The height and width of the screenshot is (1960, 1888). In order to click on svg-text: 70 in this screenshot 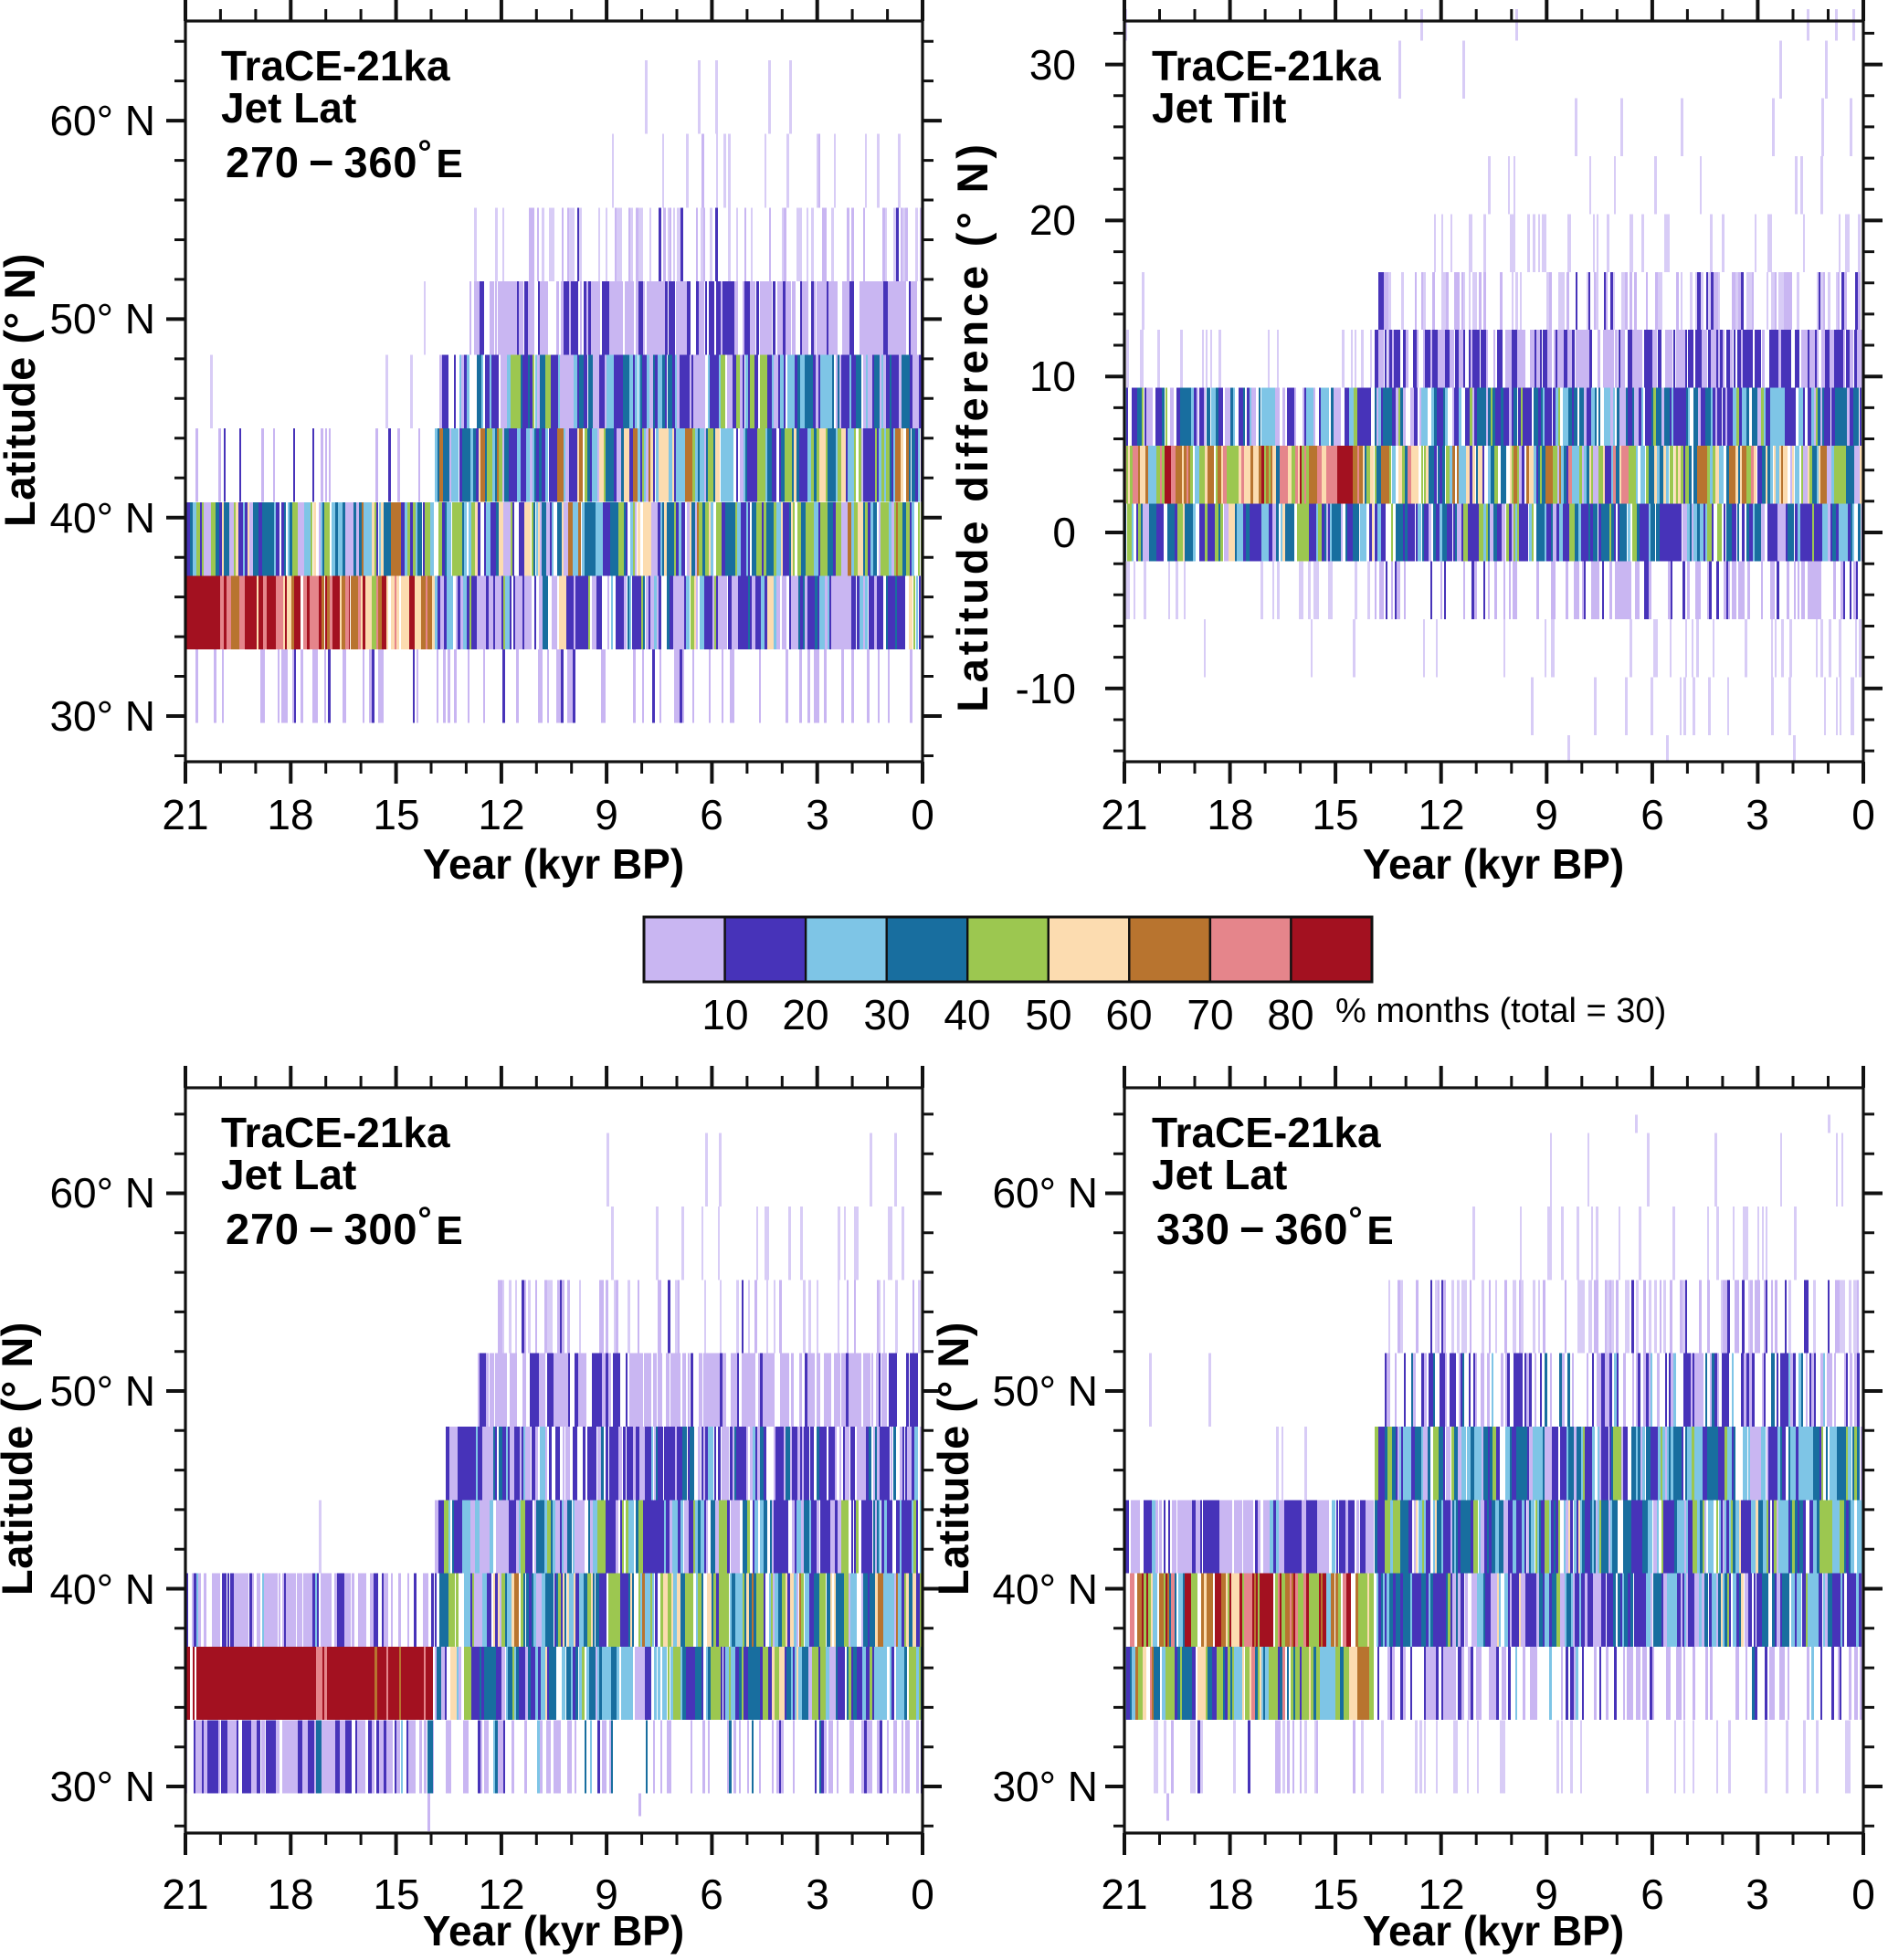, I will do `click(1210, 1014)`.